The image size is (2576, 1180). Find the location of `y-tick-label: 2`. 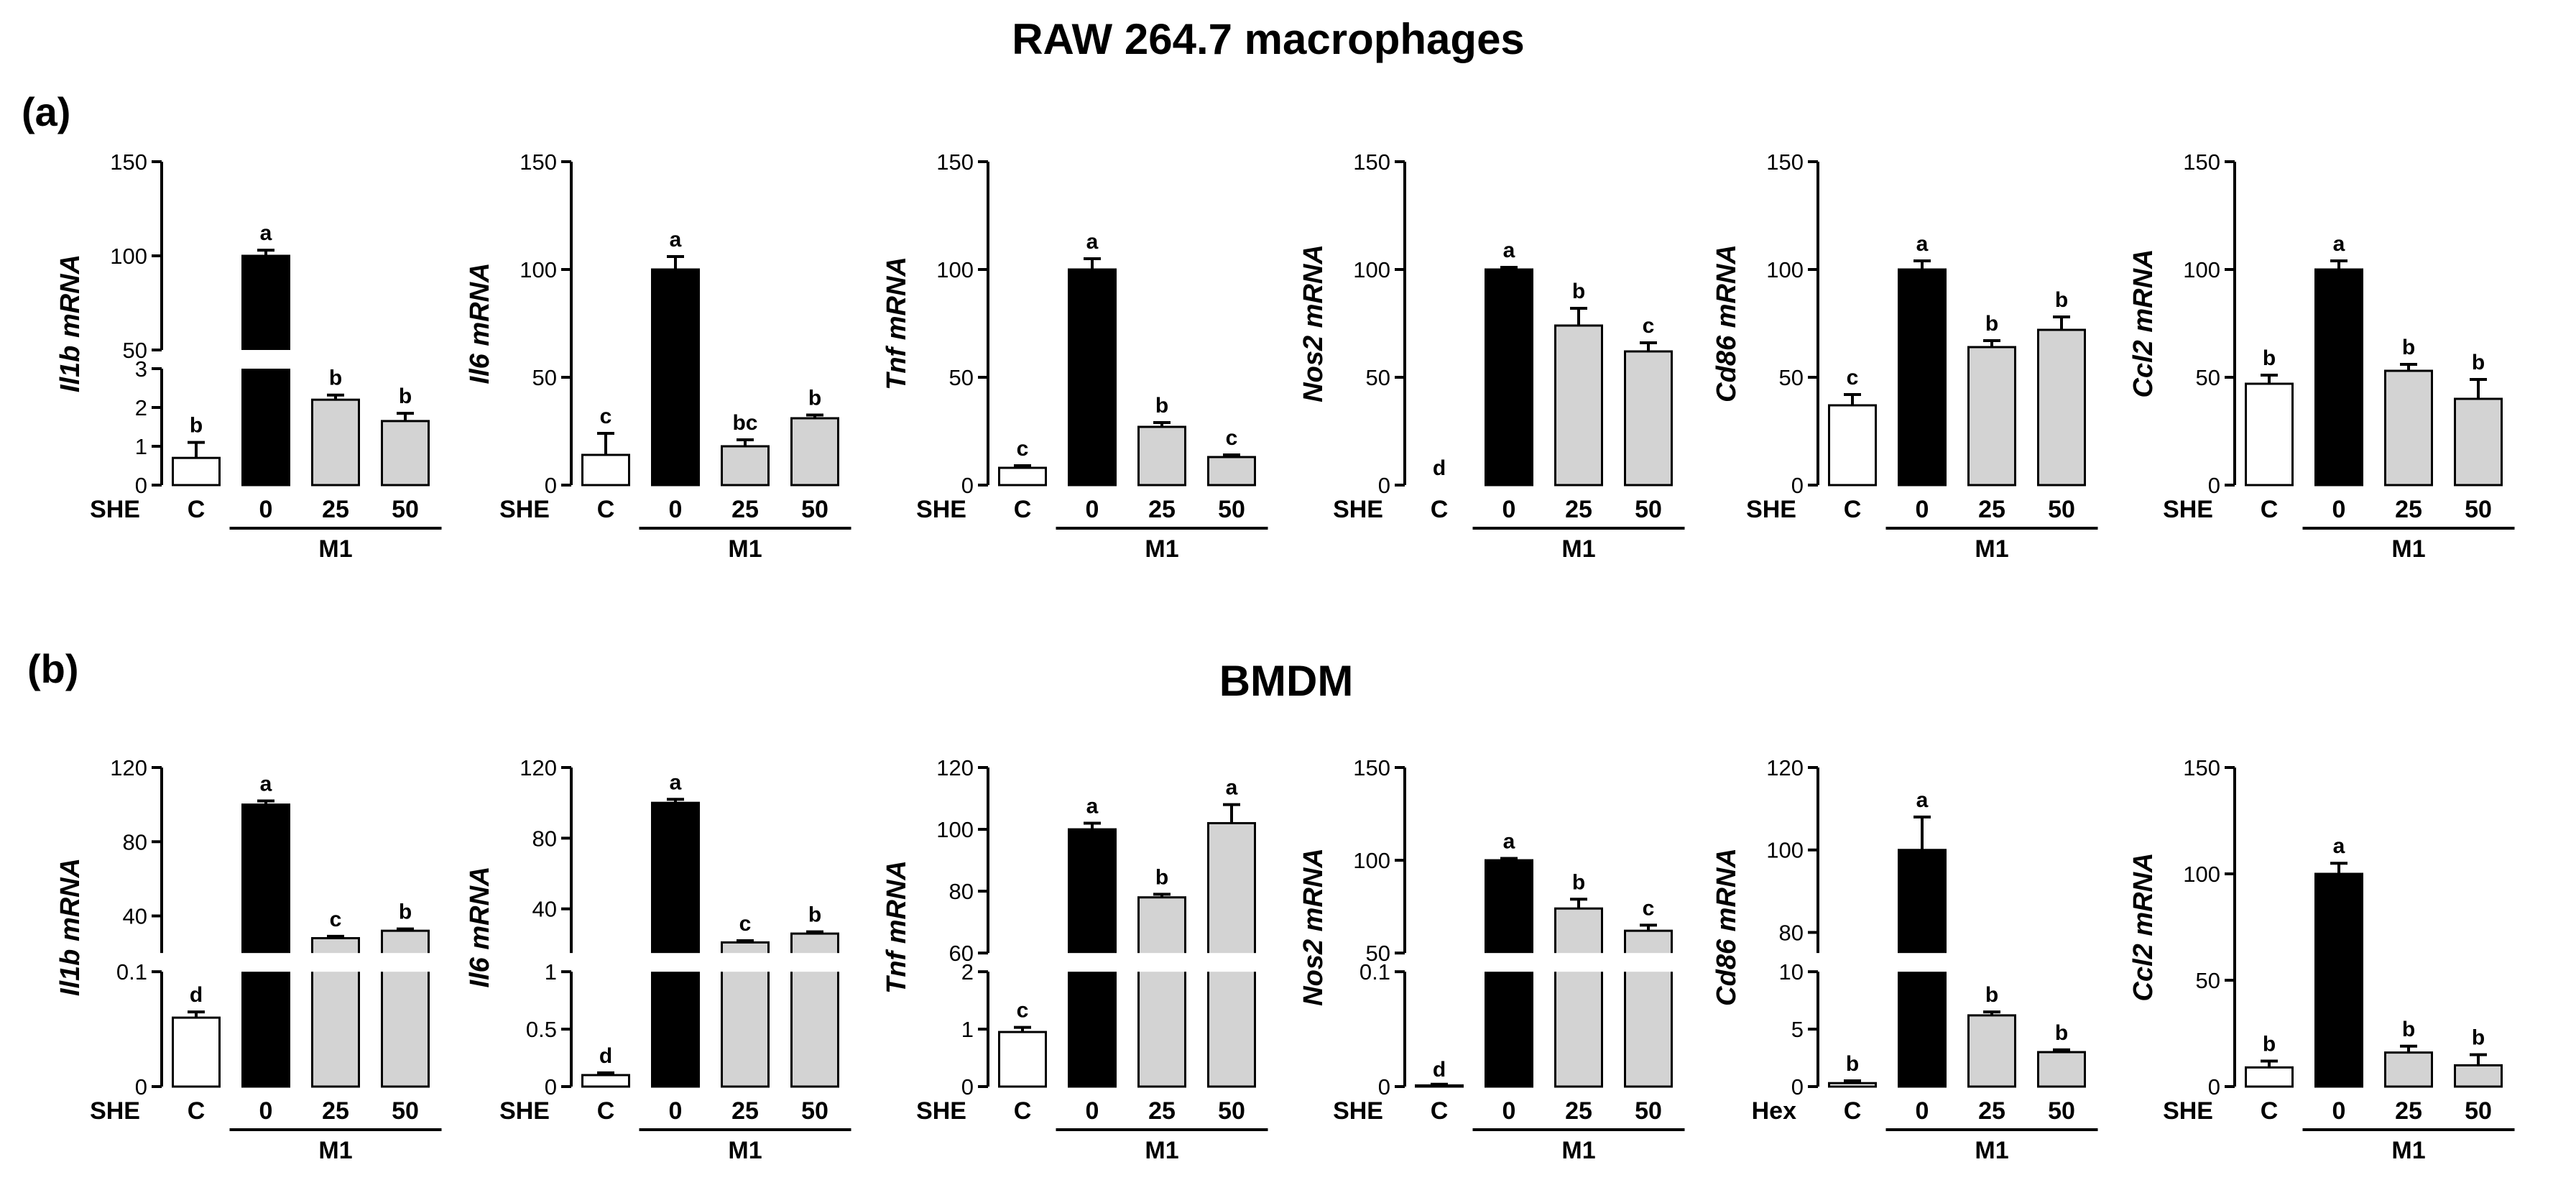

y-tick-label: 2 is located at coordinates (141, 407).